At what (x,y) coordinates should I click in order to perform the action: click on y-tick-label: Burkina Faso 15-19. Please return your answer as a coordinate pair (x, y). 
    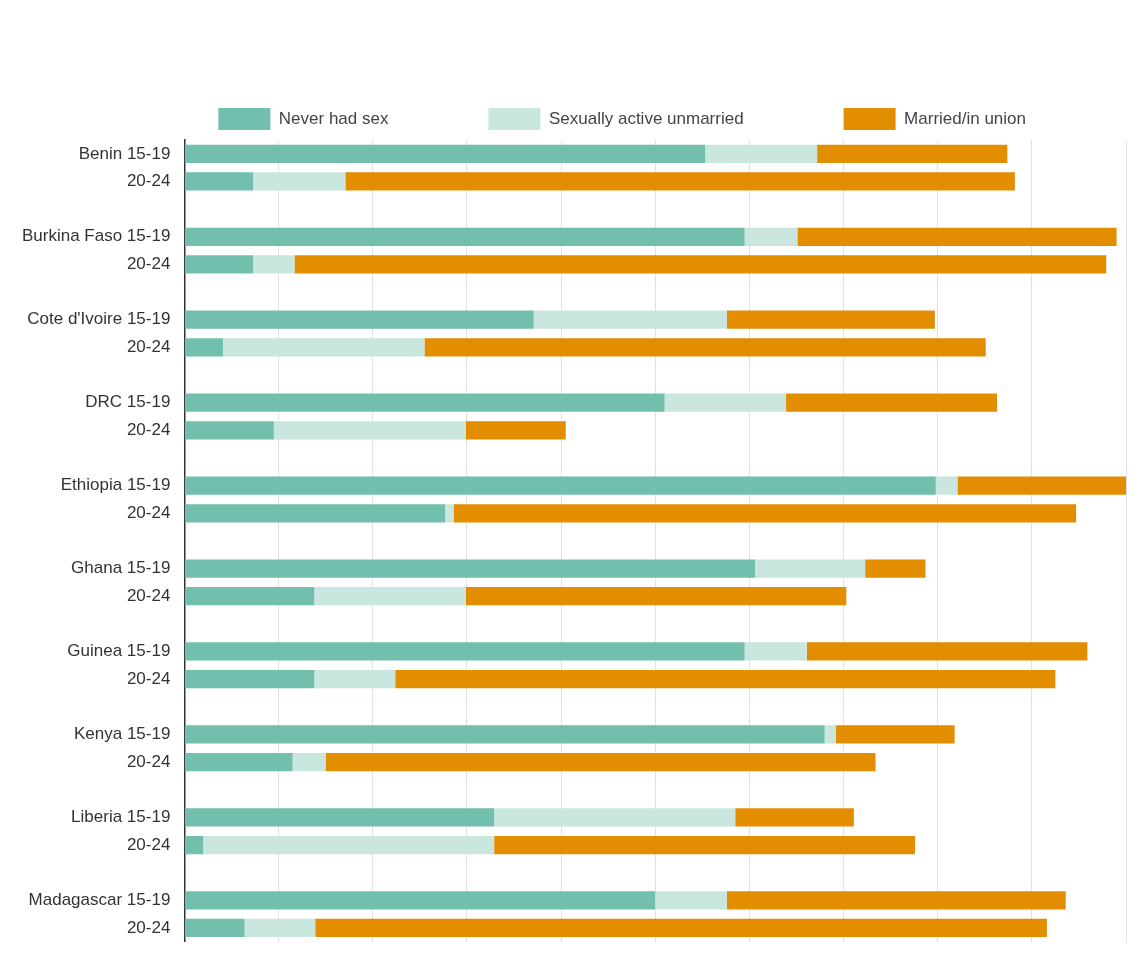
    Looking at the image, I should click on (96, 236).